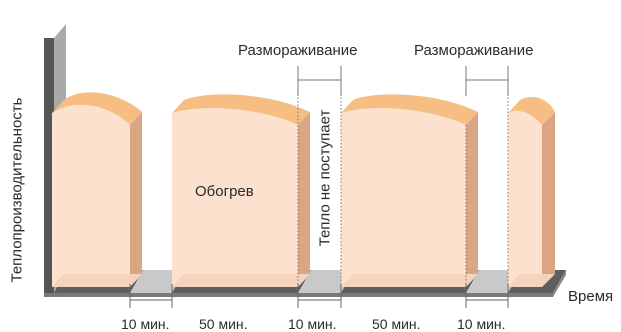  I want to click on defrost-label-2: Размораживание, so click(474, 50).